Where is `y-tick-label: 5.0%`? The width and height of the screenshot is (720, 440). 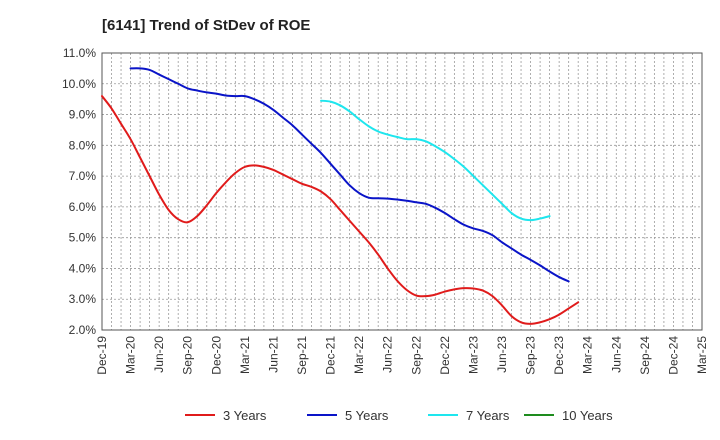 y-tick-label: 5.0% is located at coordinates (83, 238).